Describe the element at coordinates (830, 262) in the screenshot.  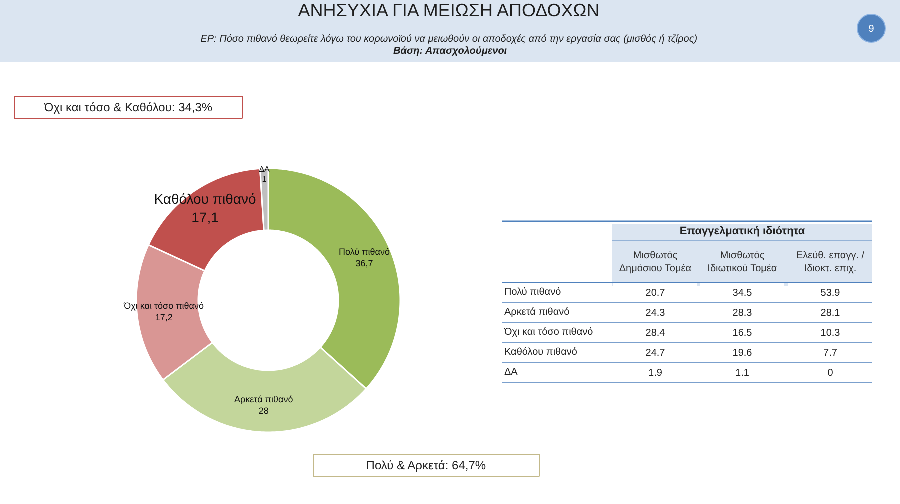
I see `x-tick-label: Ελεύθ. επαγγ. / Ιδιοκτ. επιχ.` at that location.